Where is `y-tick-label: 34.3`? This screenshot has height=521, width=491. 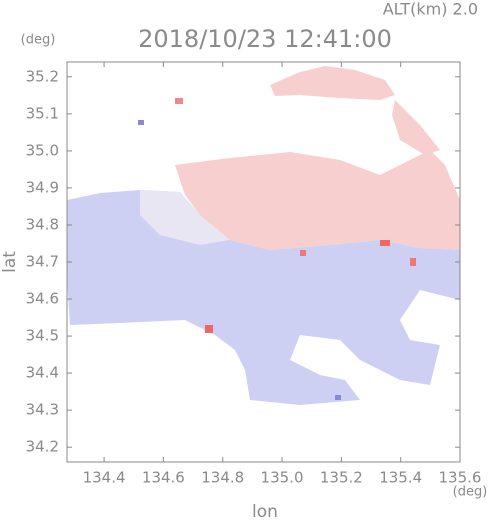 y-tick-label: 34.3 is located at coordinates (42, 410).